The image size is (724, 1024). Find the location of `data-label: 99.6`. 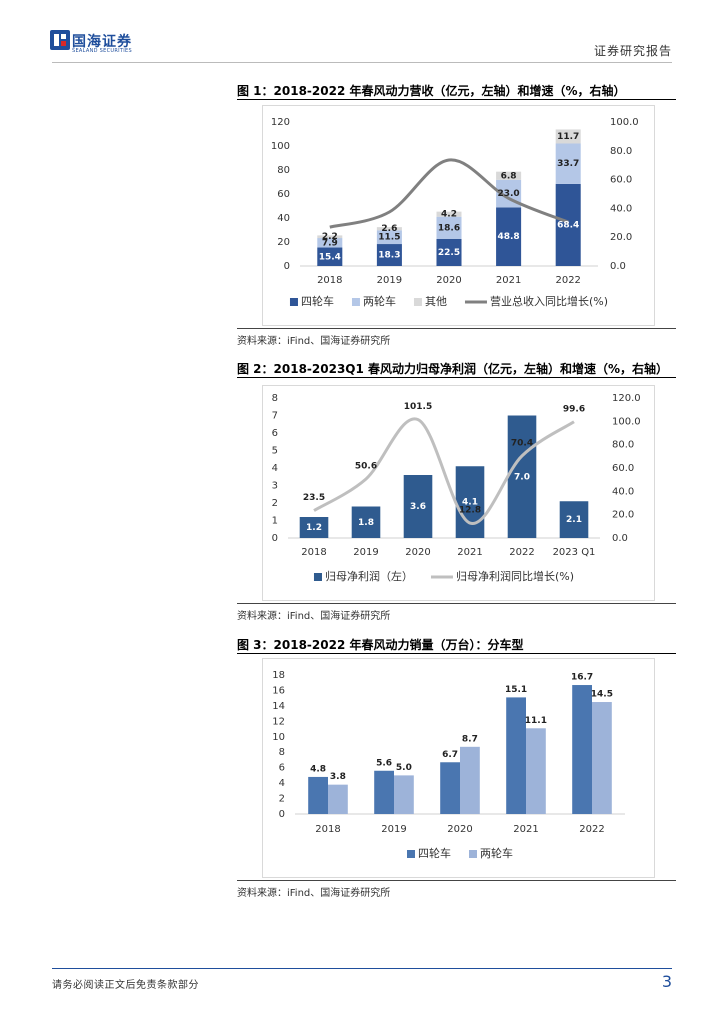

data-label: 99.6 is located at coordinates (574, 409).